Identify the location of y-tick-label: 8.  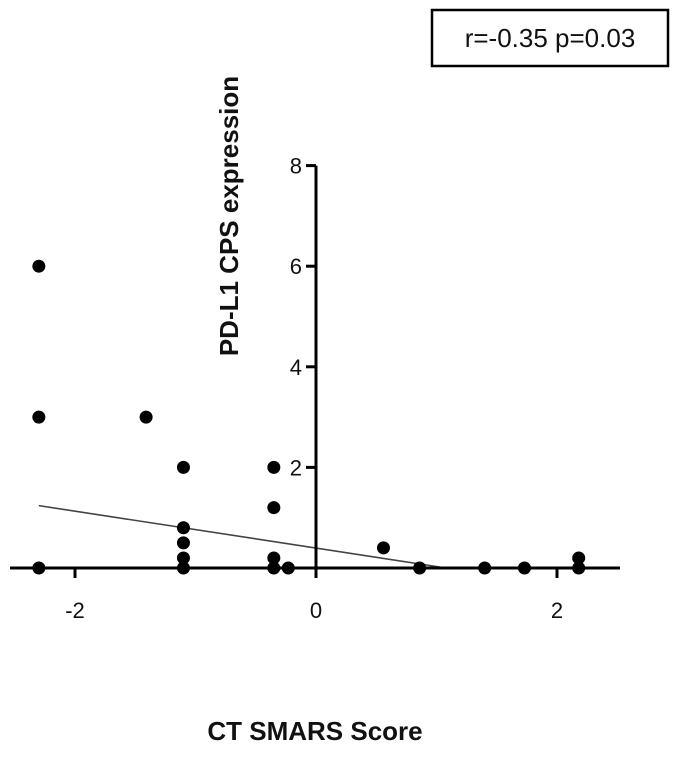
(296, 166).